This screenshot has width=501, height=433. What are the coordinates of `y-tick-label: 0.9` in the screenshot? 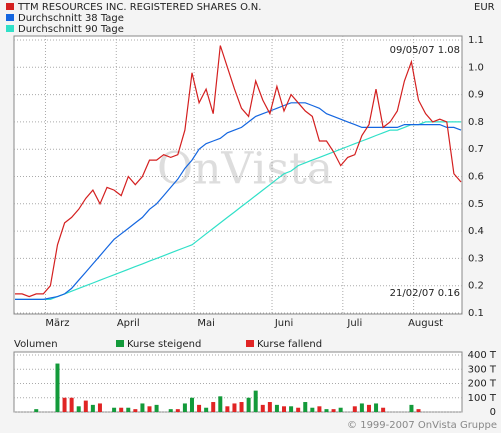 It's located at (476, 95).